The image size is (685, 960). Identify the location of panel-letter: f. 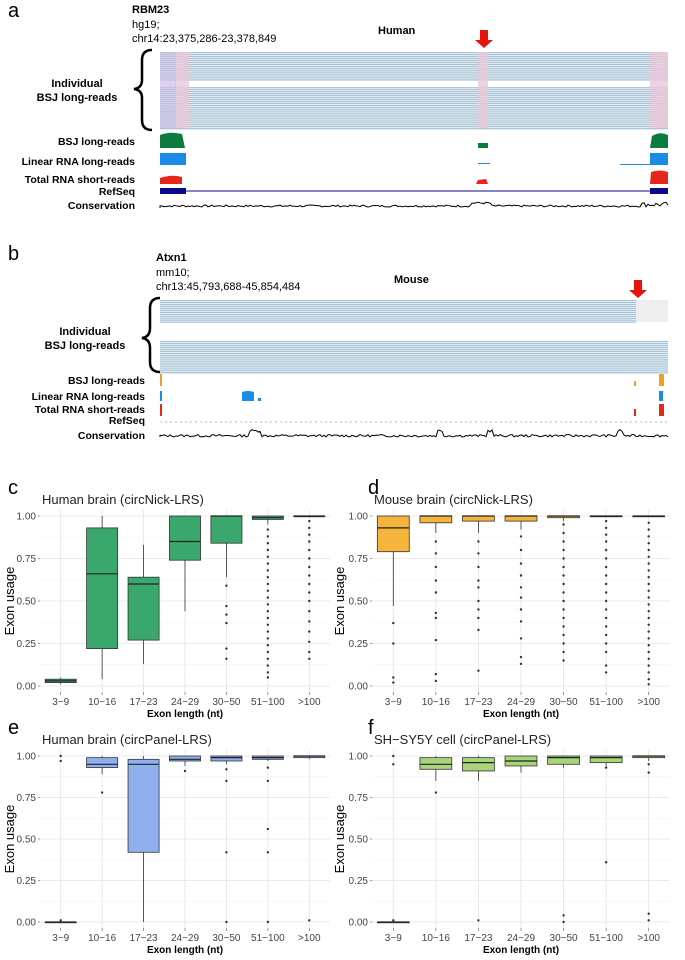
(371, 728).